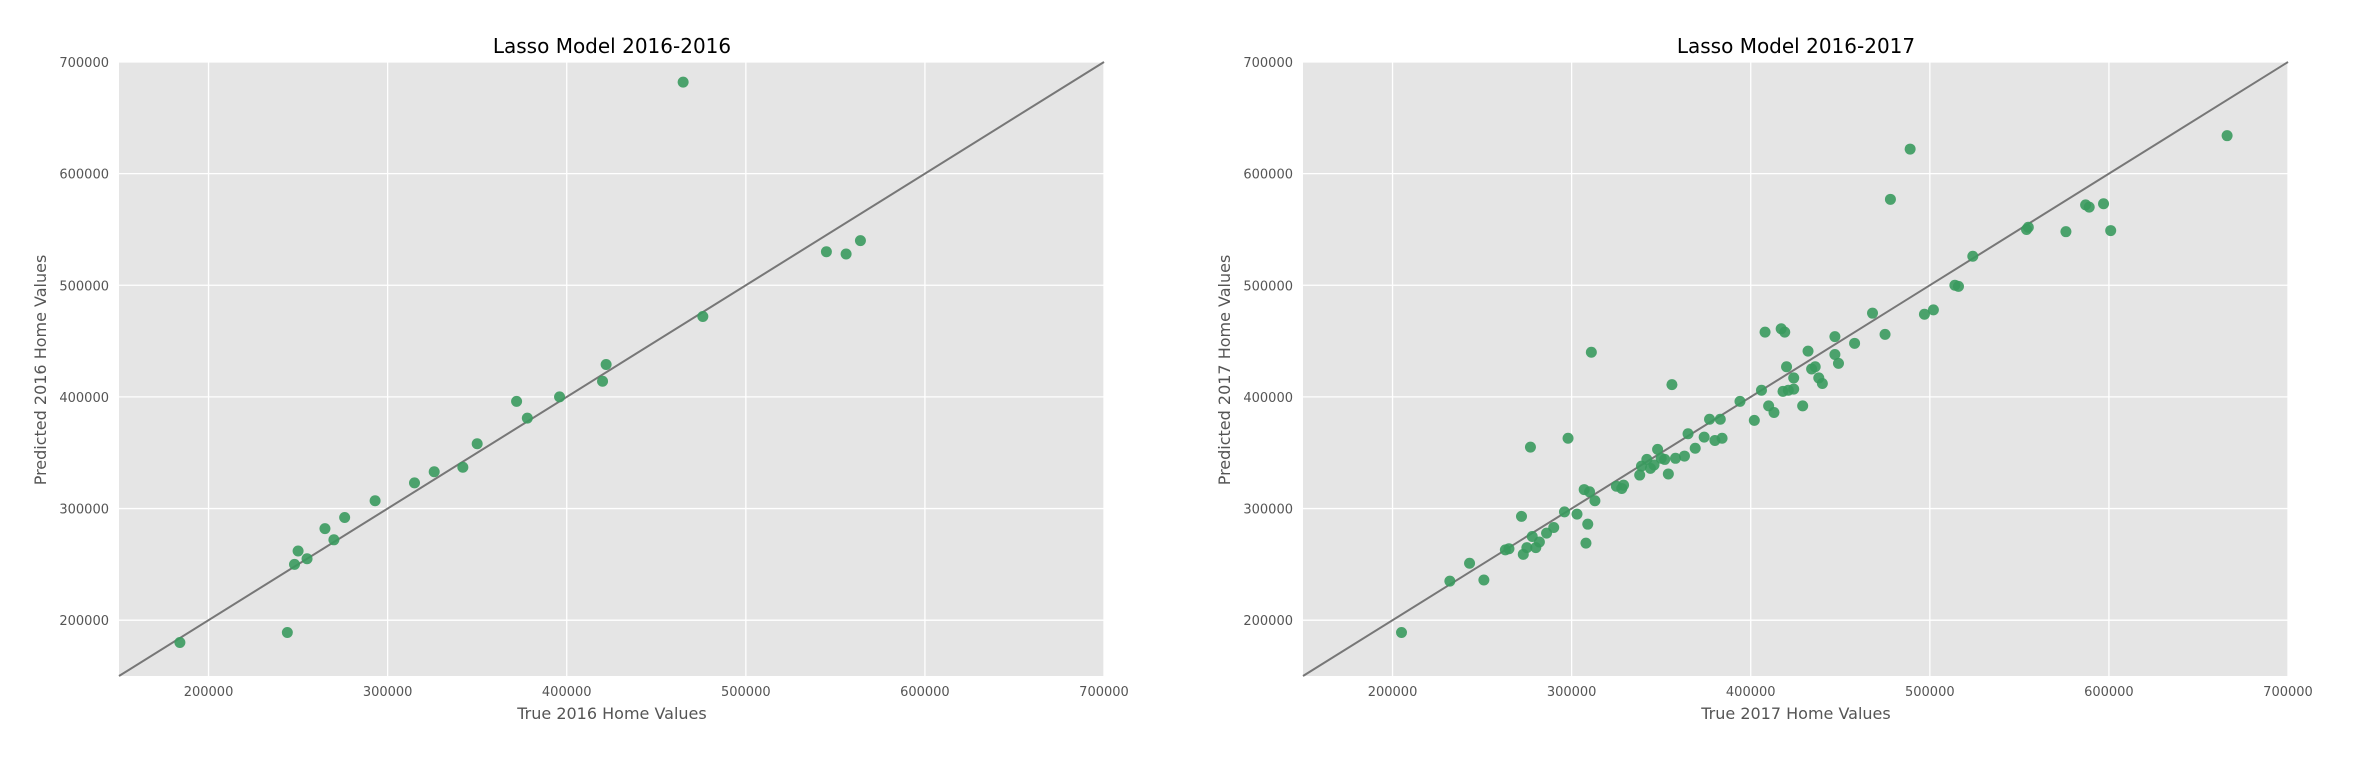  I want to click on y-tick-label: 700000, so click(84, 63).